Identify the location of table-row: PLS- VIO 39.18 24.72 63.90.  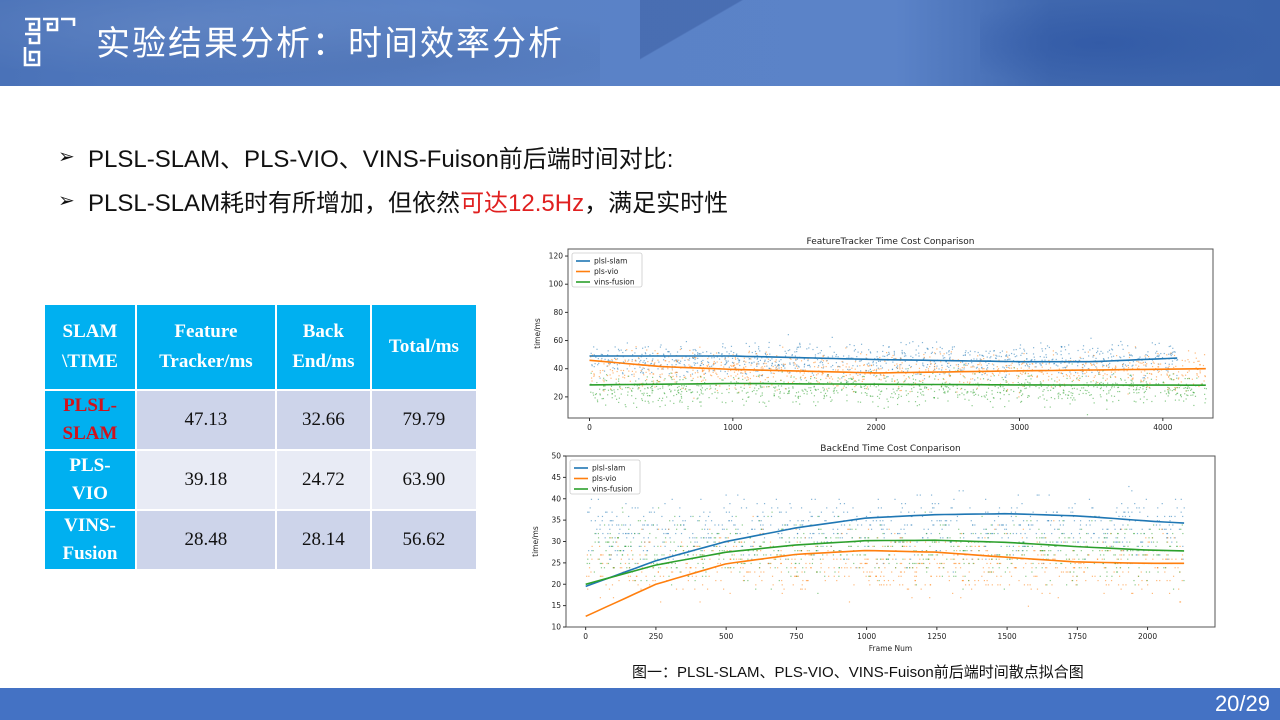
(261, 480).